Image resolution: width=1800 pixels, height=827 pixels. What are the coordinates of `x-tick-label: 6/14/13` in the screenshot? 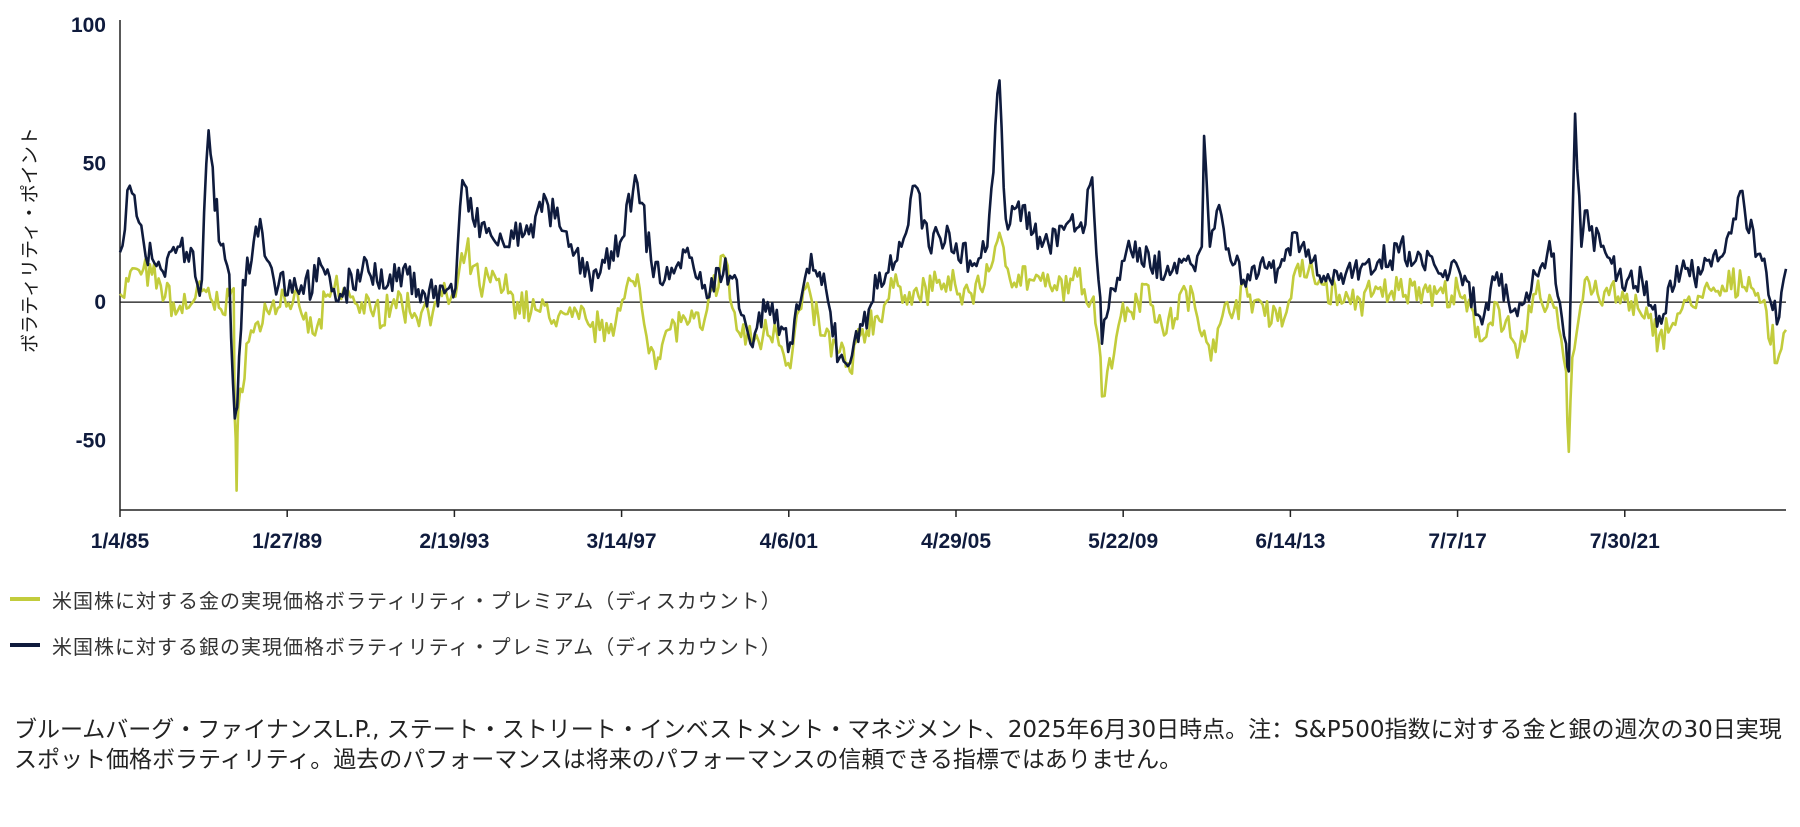 It's located at (1290, 541).